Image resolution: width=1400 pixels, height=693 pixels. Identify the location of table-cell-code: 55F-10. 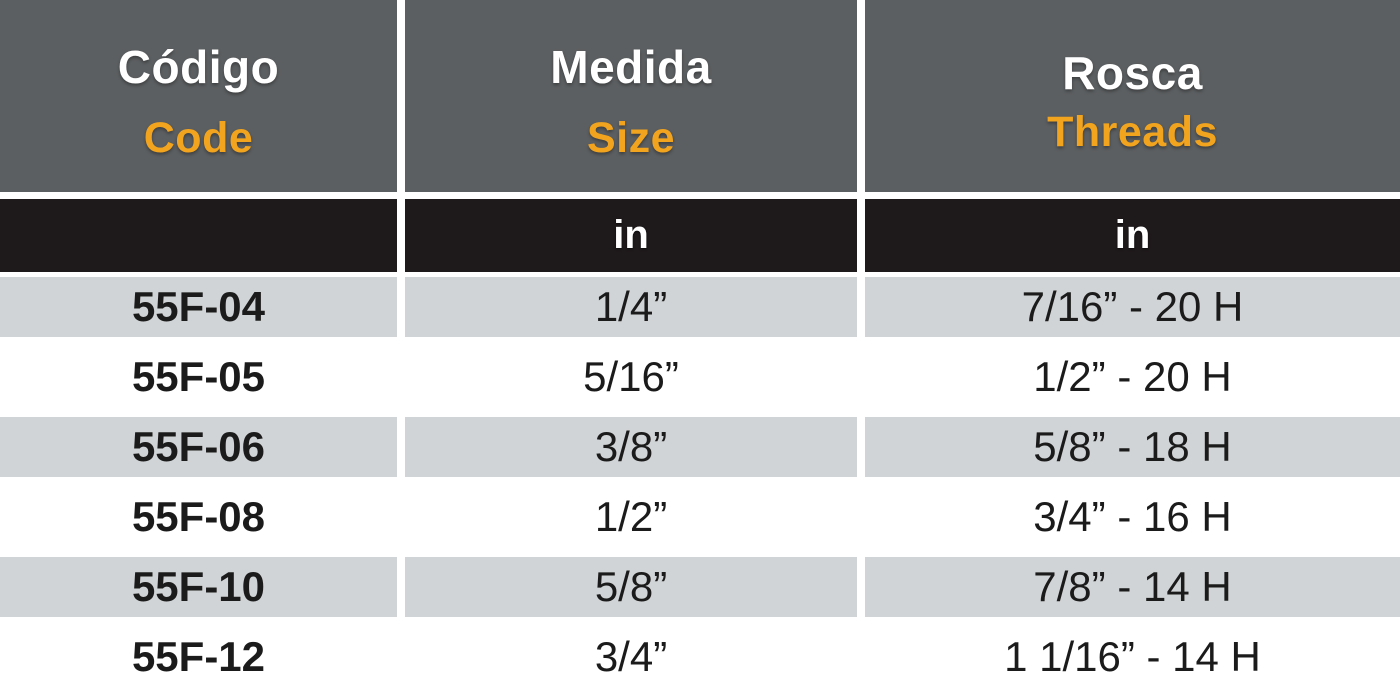
(198, 587).